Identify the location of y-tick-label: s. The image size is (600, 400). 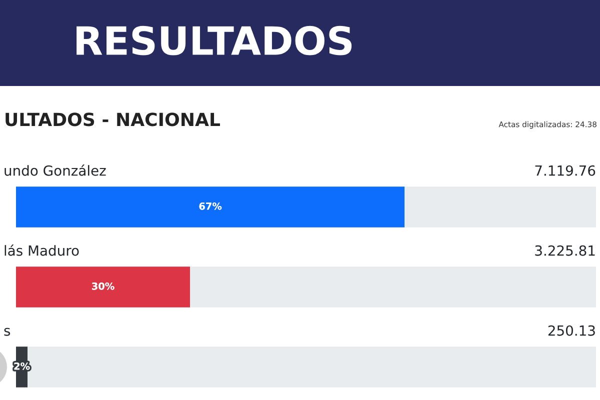
(7, 332).